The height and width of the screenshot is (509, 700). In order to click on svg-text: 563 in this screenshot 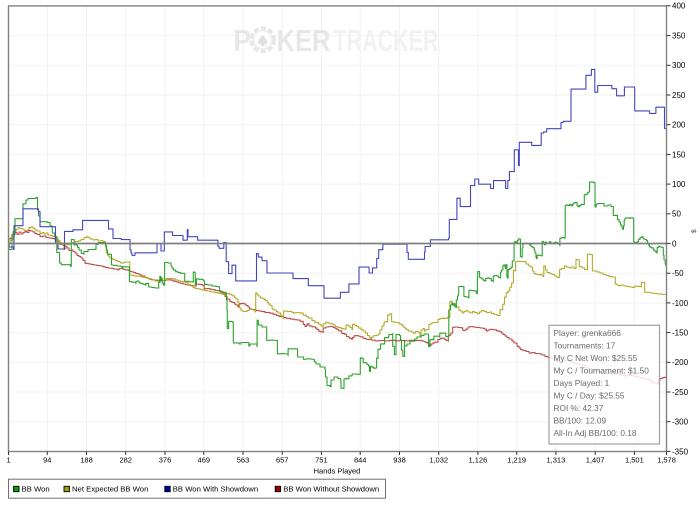, I will do `click(243, 460)`.